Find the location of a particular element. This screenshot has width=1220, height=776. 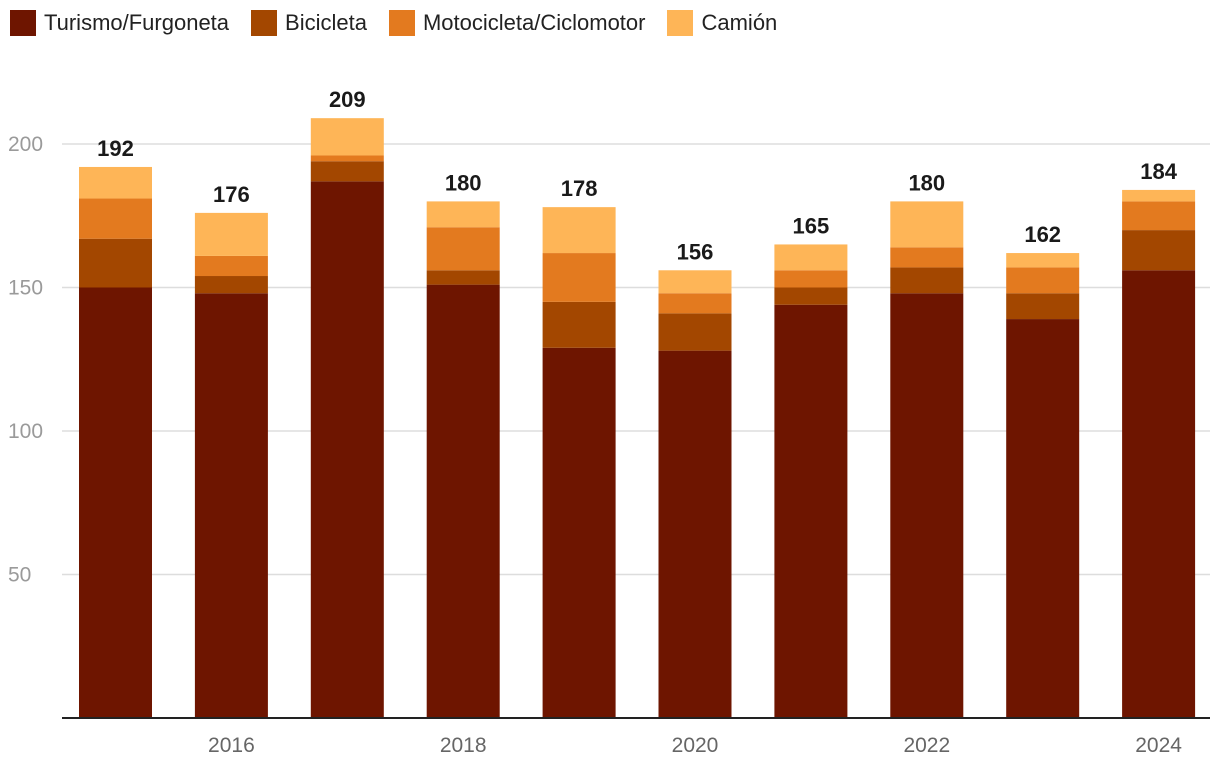

legend-item-camion: Camión is located at coordinates (722, 23).